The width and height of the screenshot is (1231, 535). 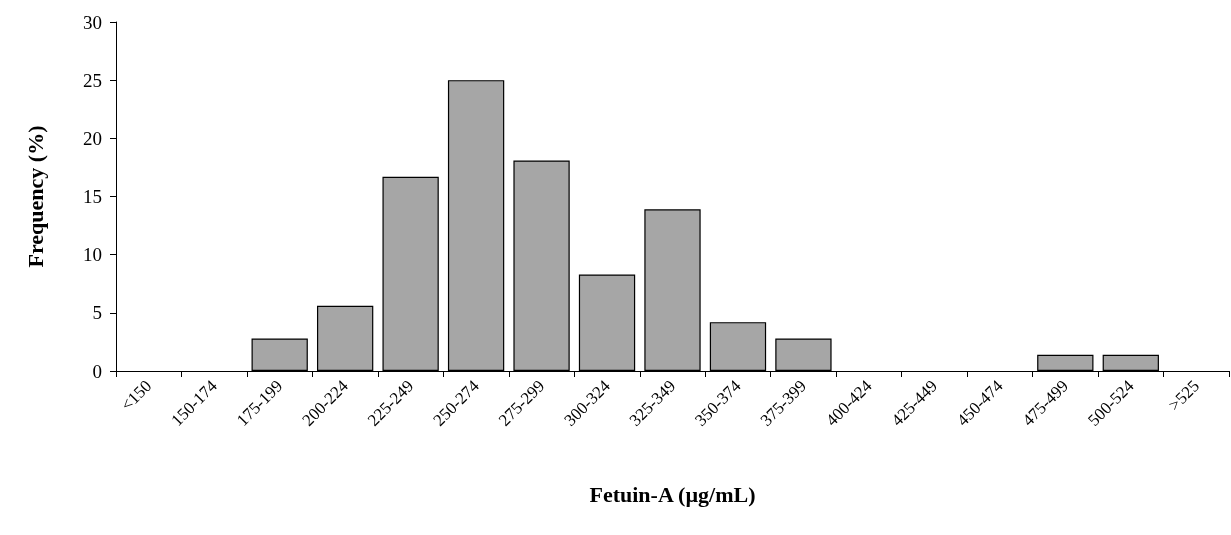 What do you see at coordinates (92, 22) in the screenshot?
I see `y-tick-label: 30` at bounding box center [92, 22].